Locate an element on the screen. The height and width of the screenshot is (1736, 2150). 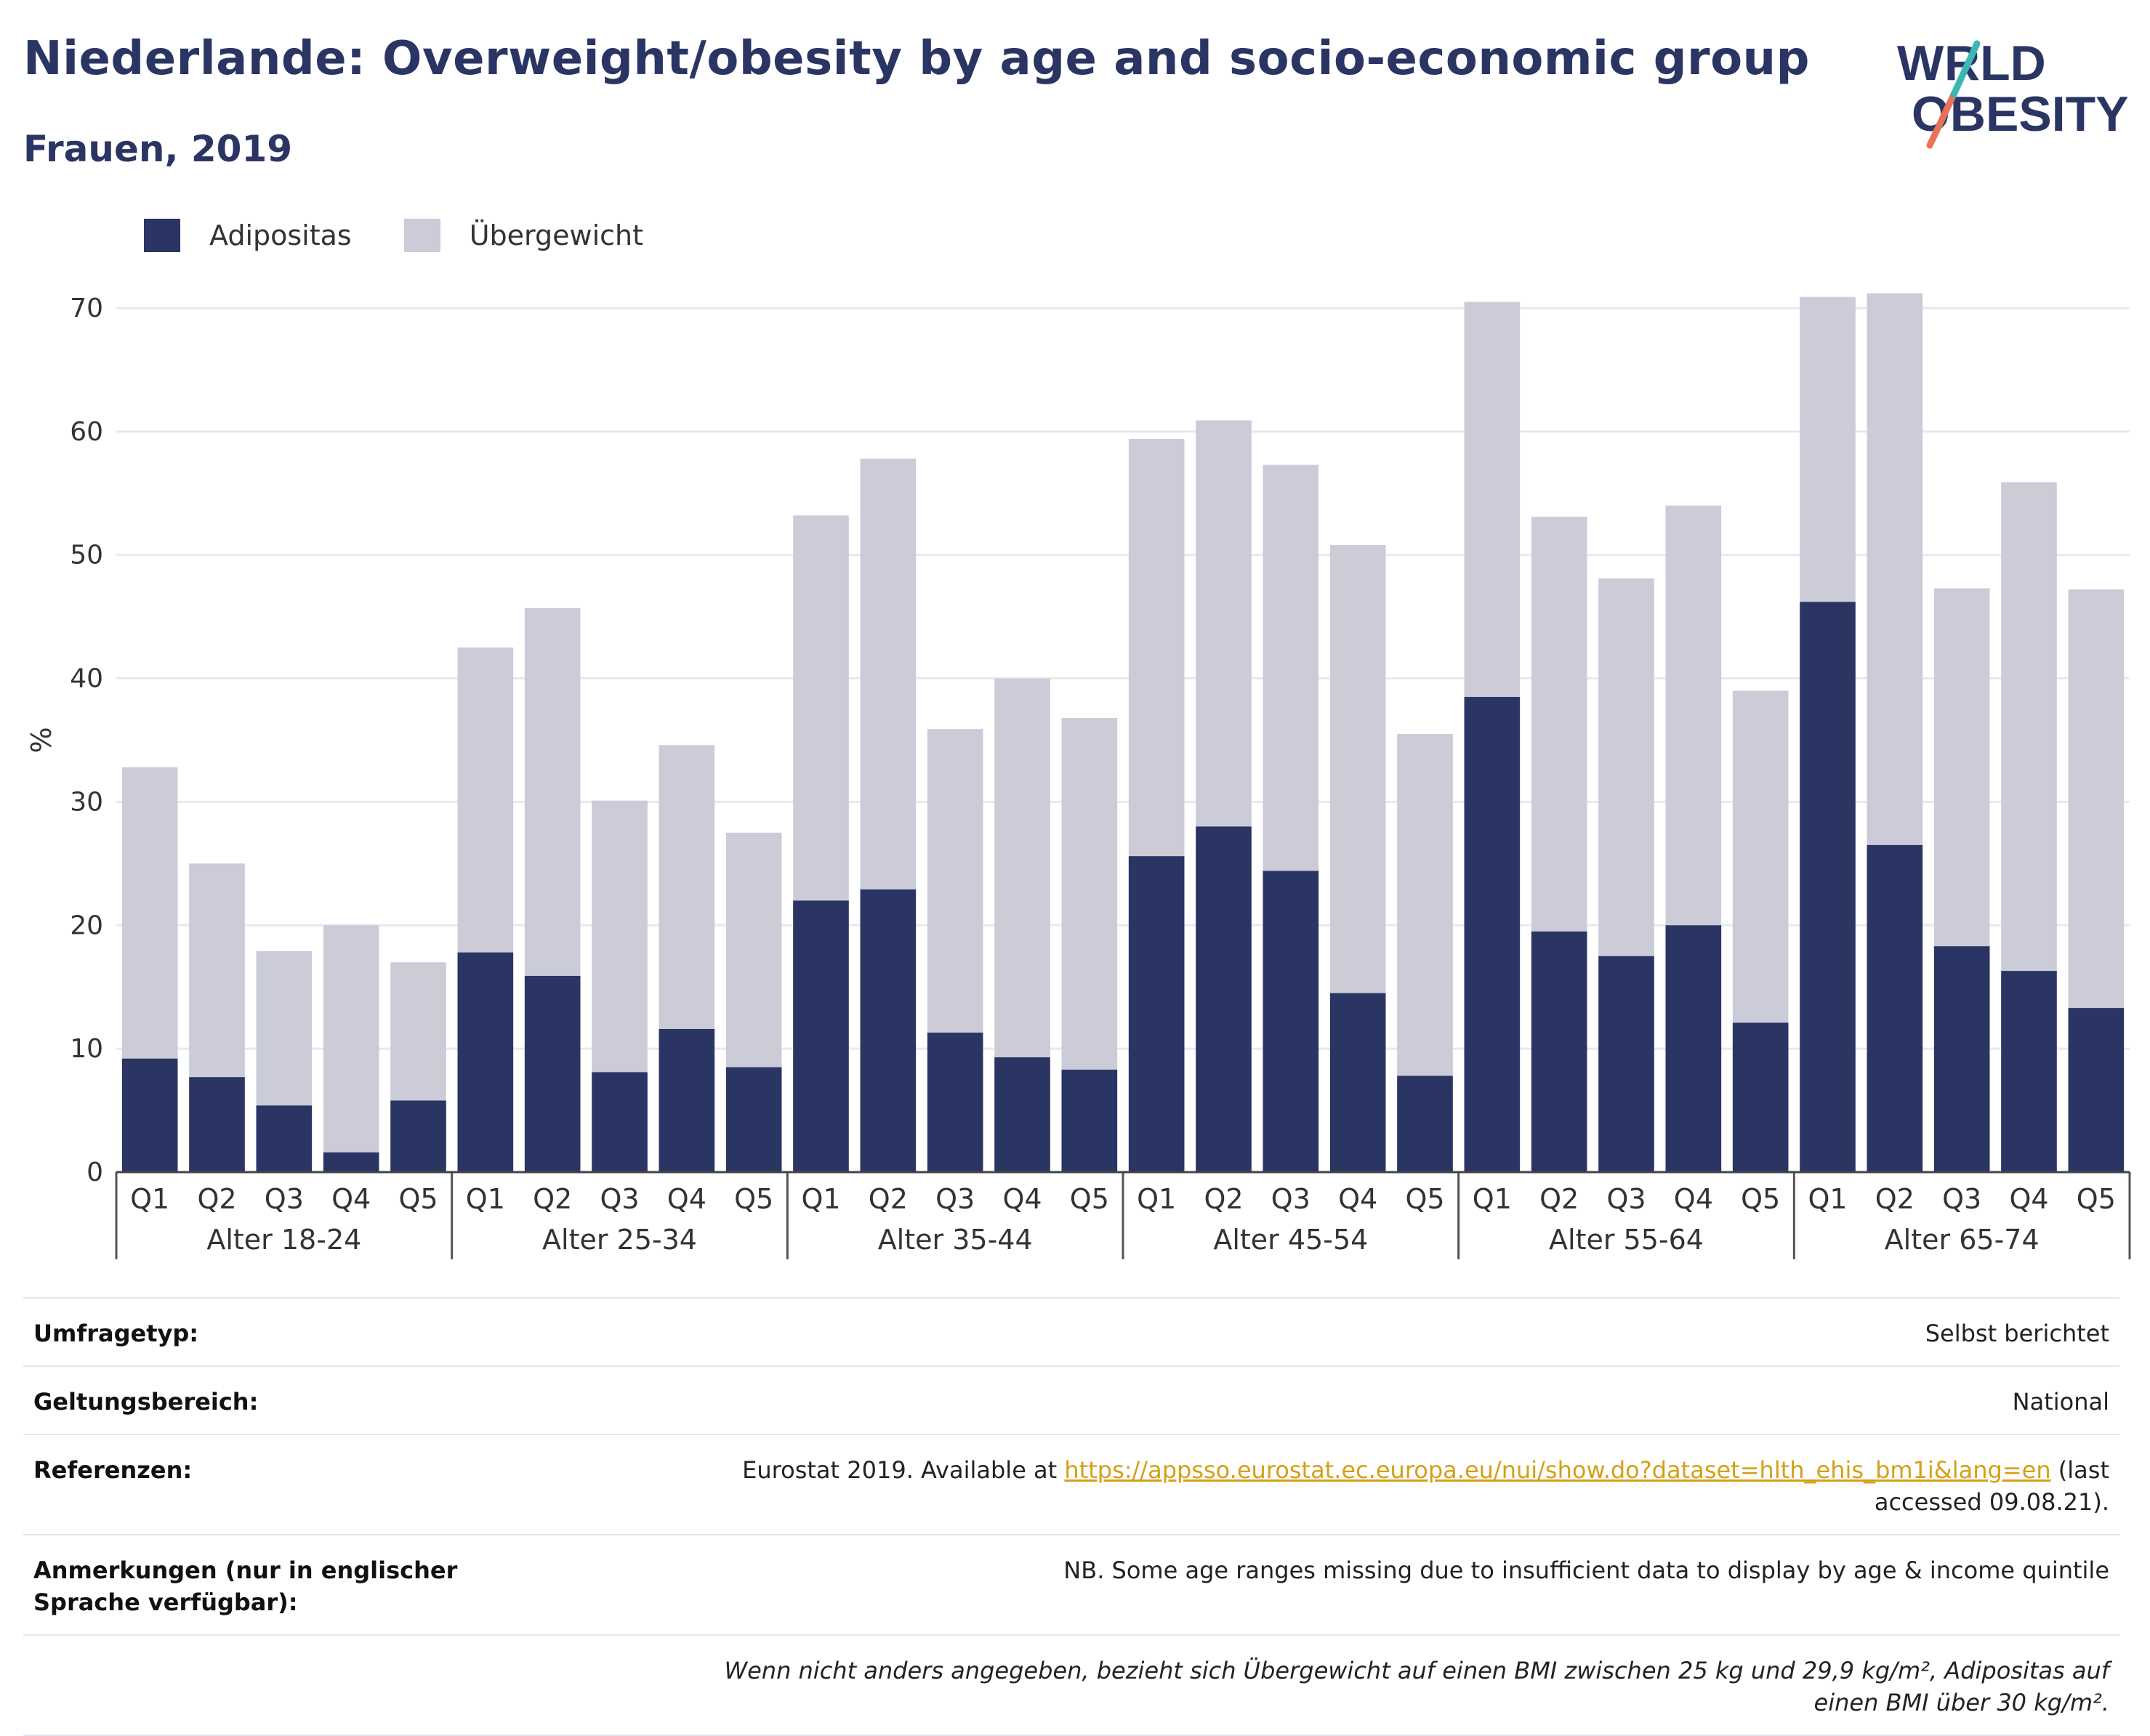
y-tick-label: 0 is located at coordinates (94, 1172).